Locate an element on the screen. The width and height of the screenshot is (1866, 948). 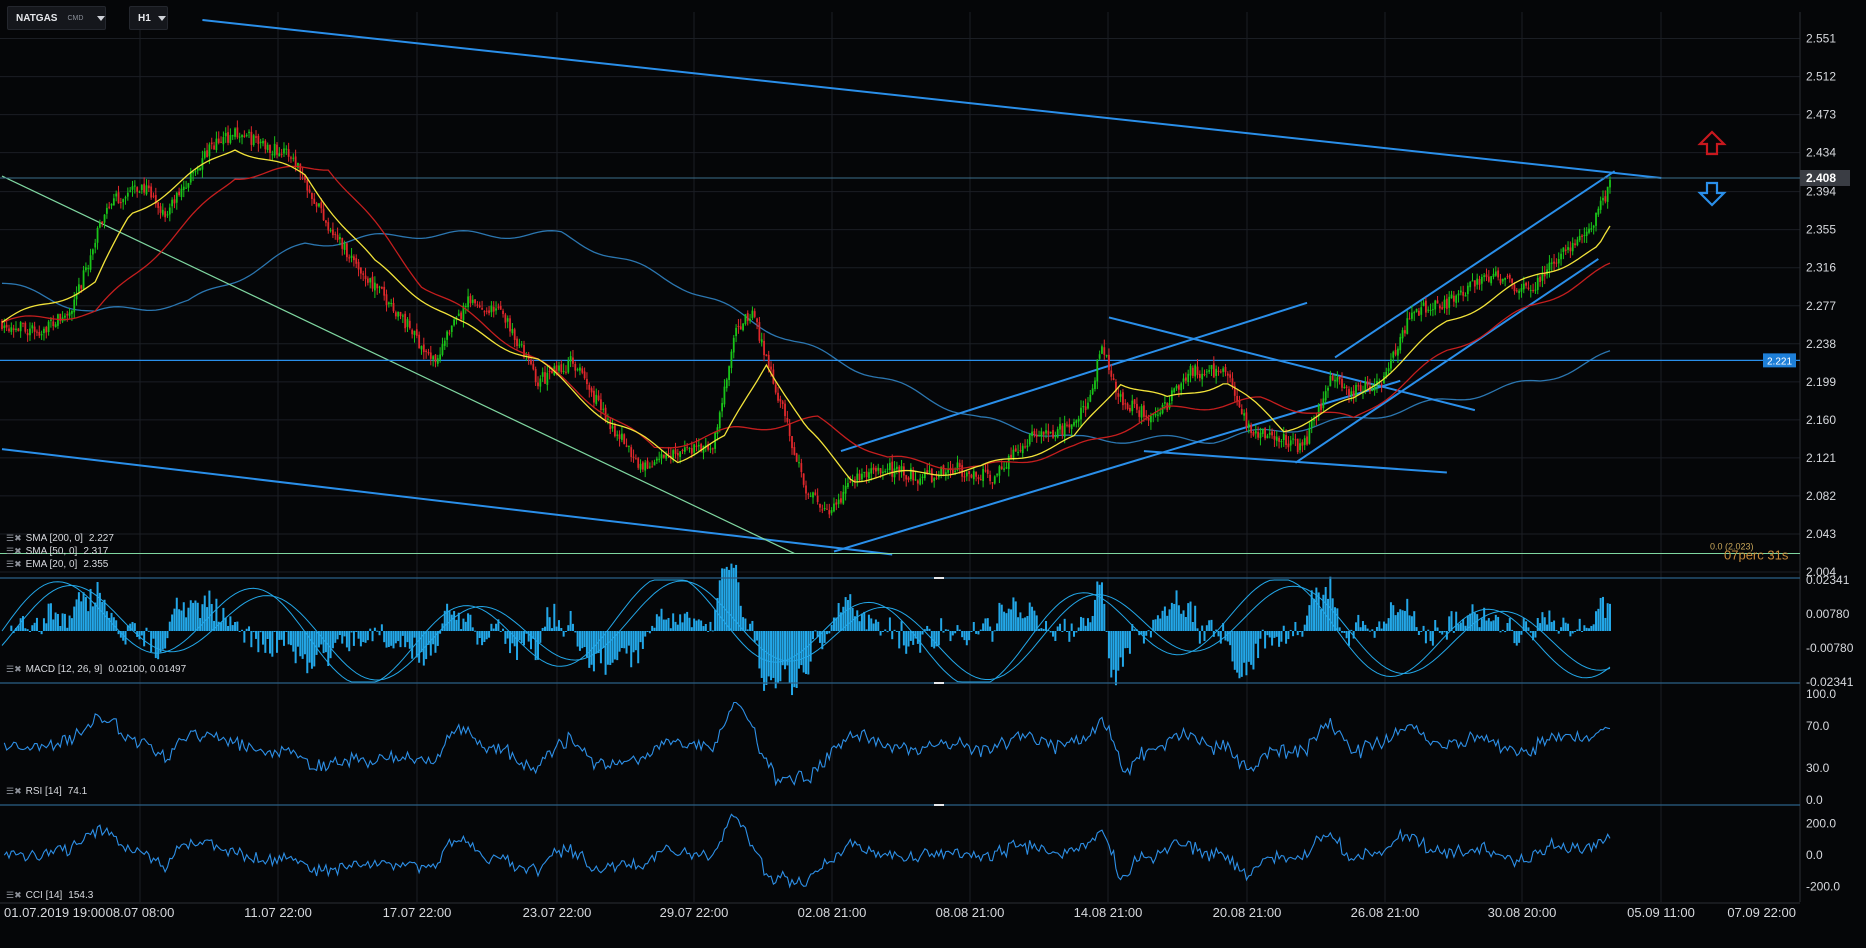
trendline-long-downtrend-resistance is located at coordinates (932, 99).